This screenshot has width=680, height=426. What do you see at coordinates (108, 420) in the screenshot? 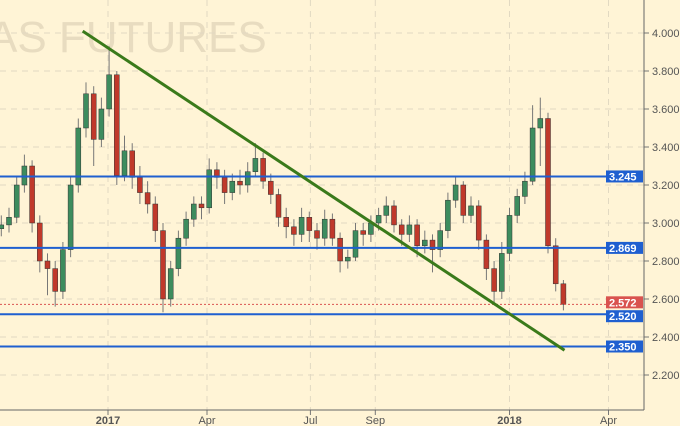
I see `x-tick-label: 2017` at bounding box center [108, 420].